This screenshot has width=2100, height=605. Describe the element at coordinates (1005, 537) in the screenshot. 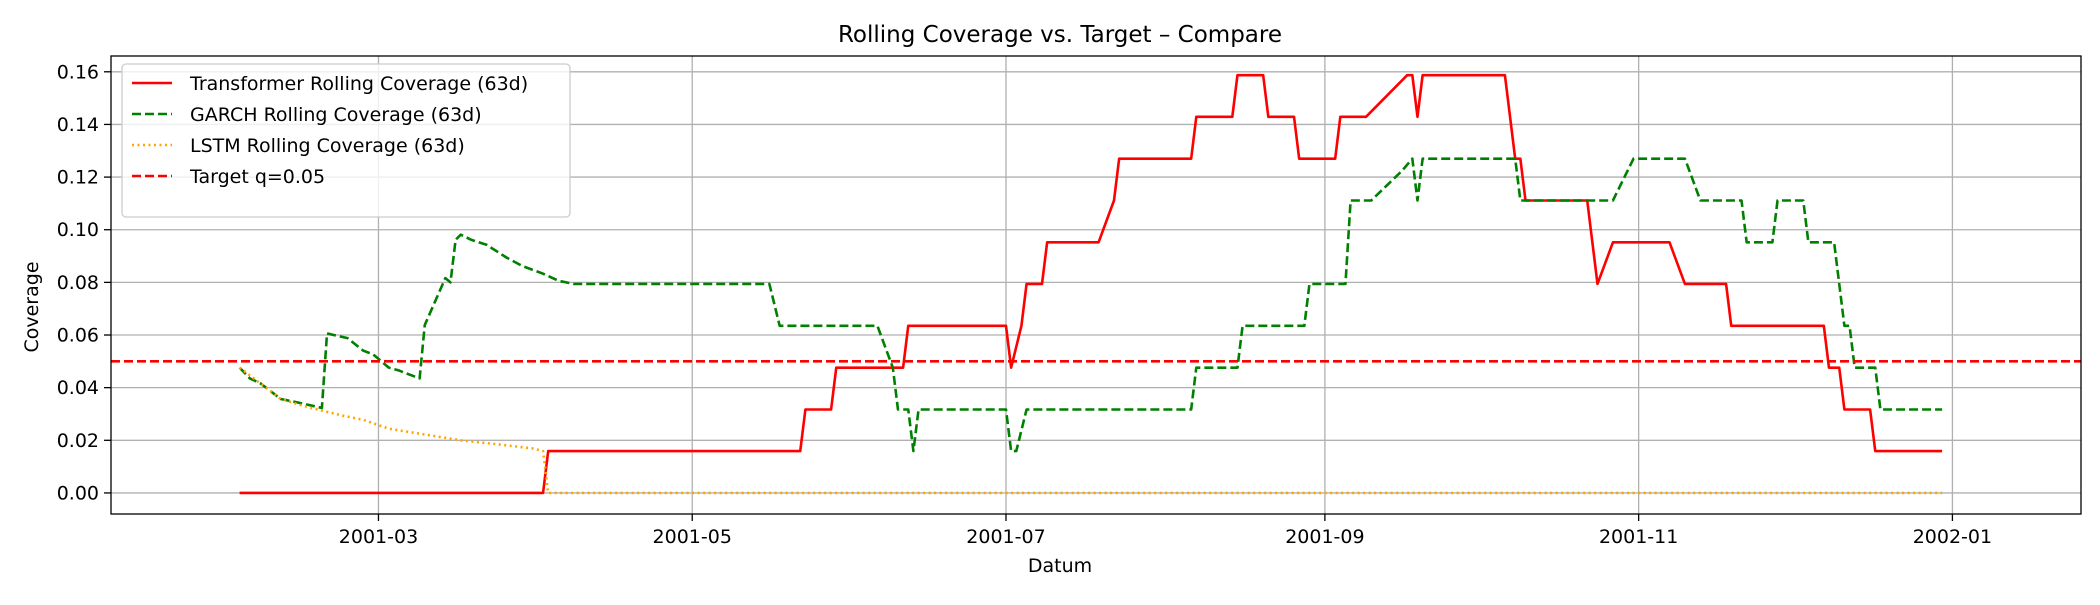

I see `x-tick-label: 2001-07` at that location.